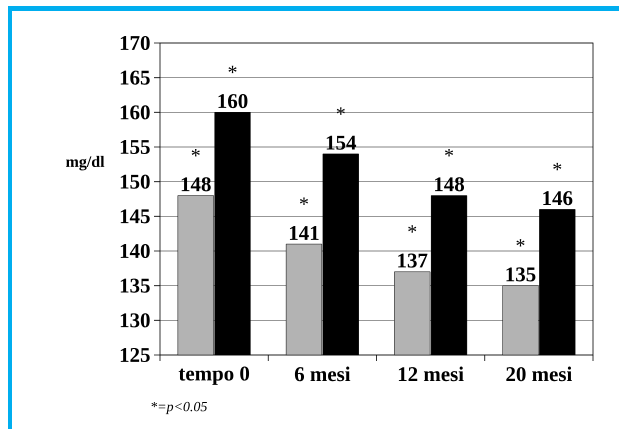 The height and width of the screenshot is (429, 619). What do you see at coordinates (304, 233) in the screenshot?
I see `data-label: 141` at bounding box center [304, 233].